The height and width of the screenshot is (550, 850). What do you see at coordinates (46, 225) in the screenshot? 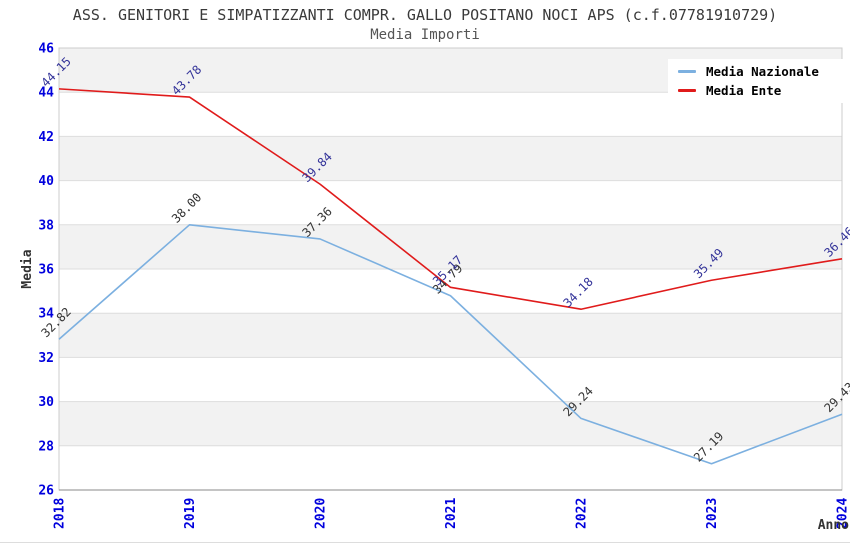
I see `y-tick-label: 38` at bounding box center [46, 225].